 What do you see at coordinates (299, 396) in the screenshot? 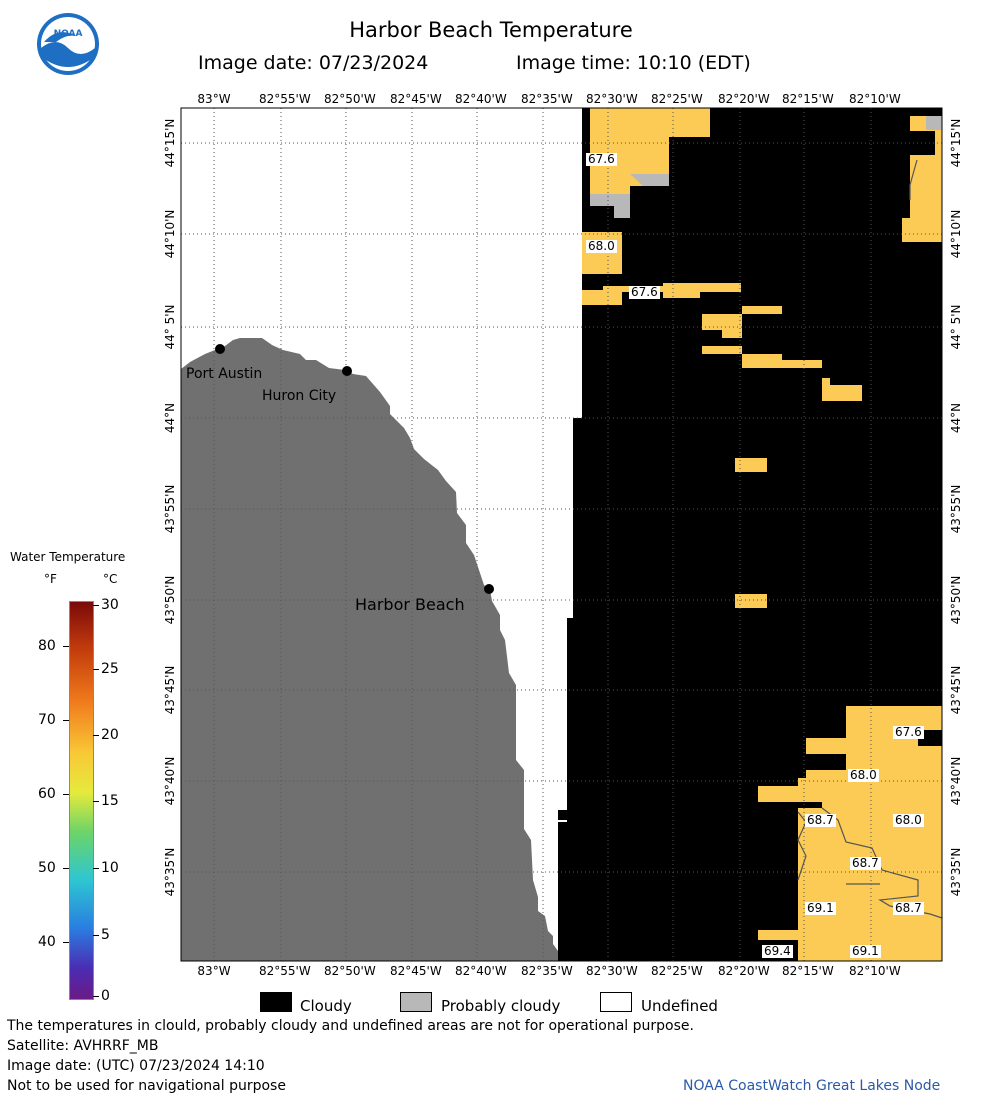
I see `place-label-huron-city: Huron City` at bounding box center [299, 396].